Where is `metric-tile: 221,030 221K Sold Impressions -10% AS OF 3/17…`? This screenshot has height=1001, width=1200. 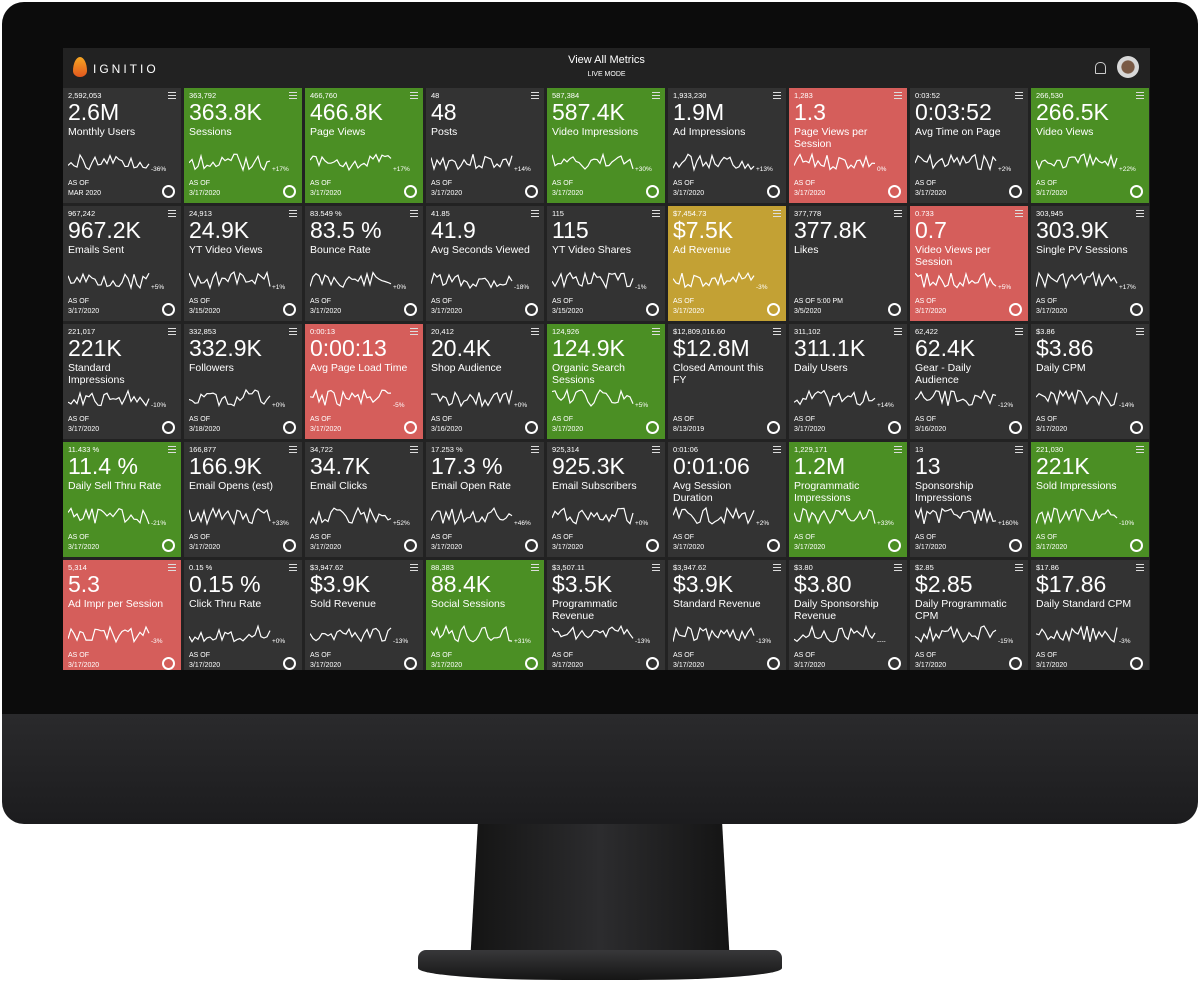 metric-tile: 221,030 221K Sold Impressions -10% AS OF 3/17… is located at coordinates (1090, 499).